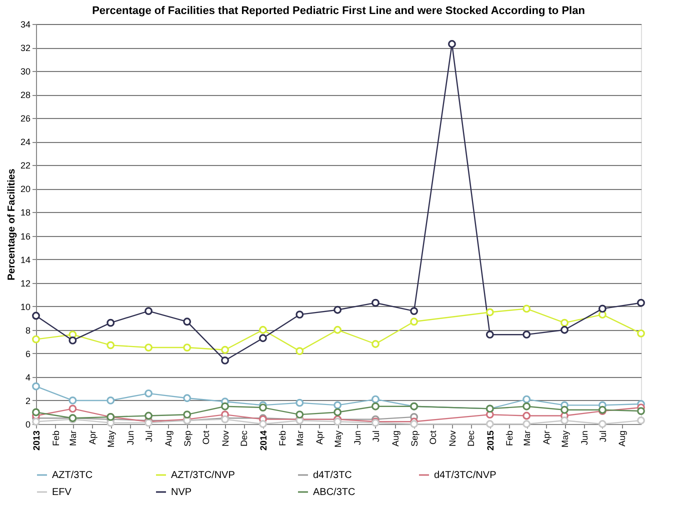 This screenshot has width=684, height=525. I want to click on y-tick-label: 10, so click(25, 307).